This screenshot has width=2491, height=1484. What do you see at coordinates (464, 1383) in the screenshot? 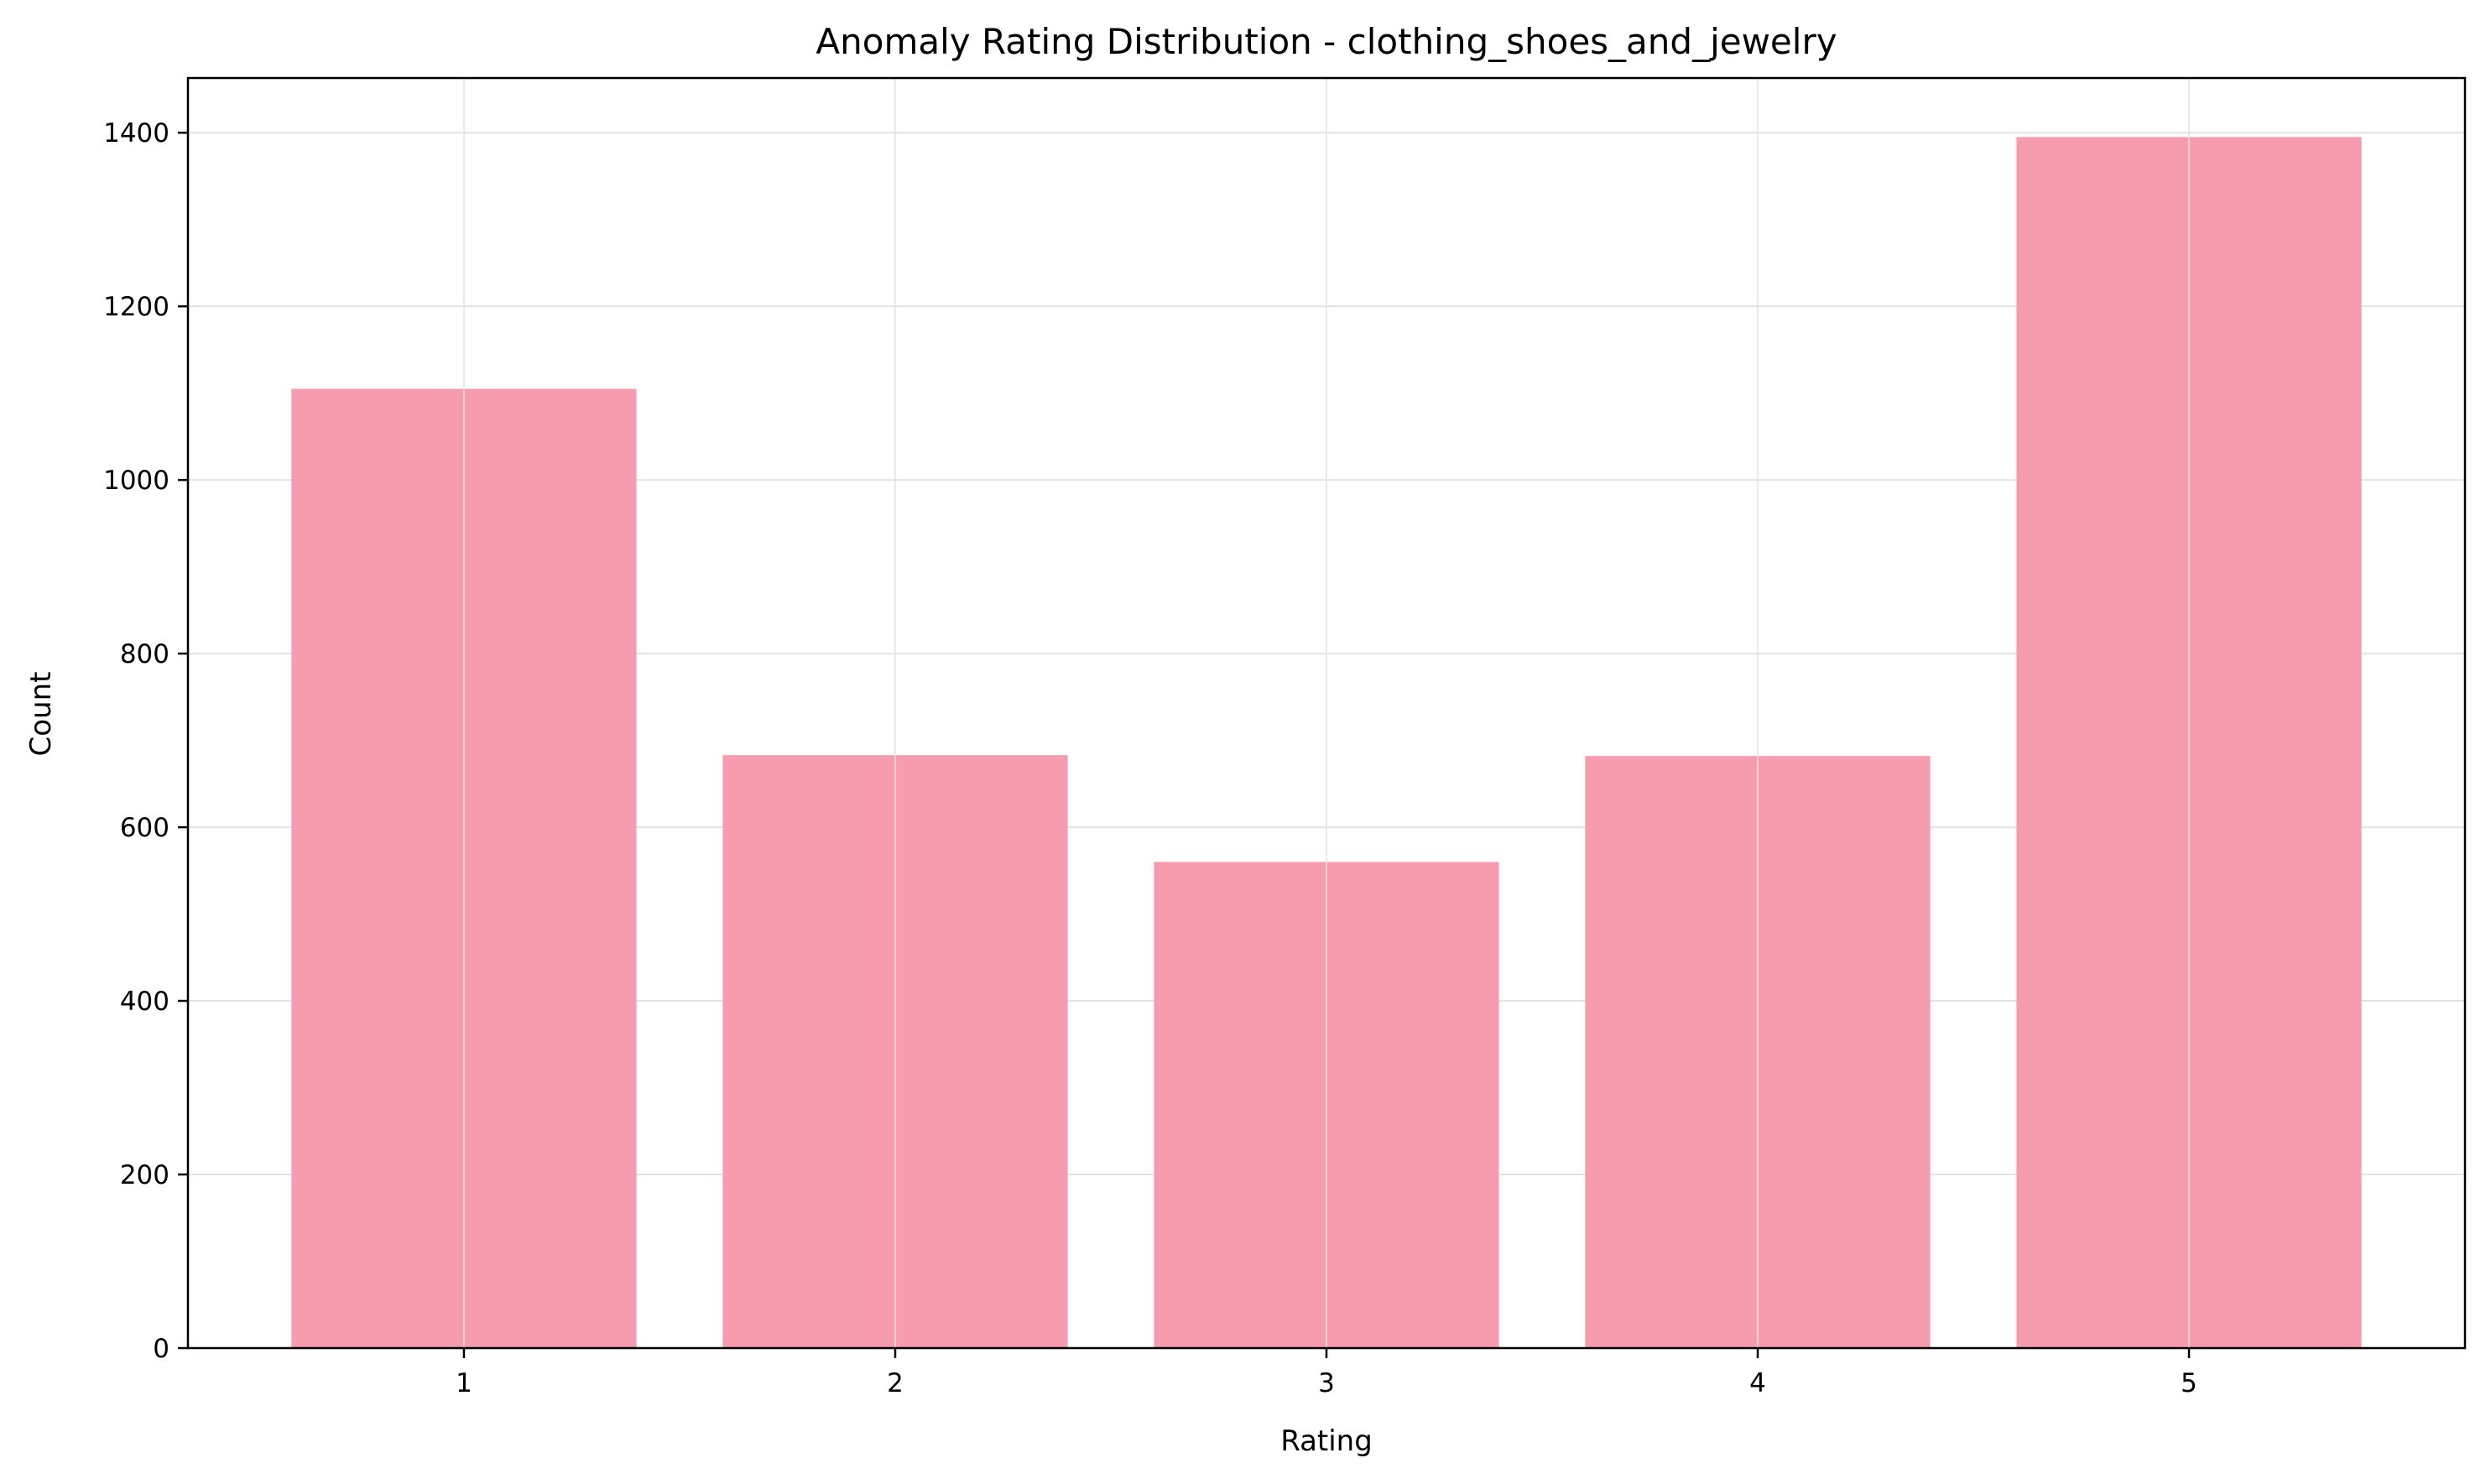
I see `x-tick-label: 1` at bounding box center [464, 1383].